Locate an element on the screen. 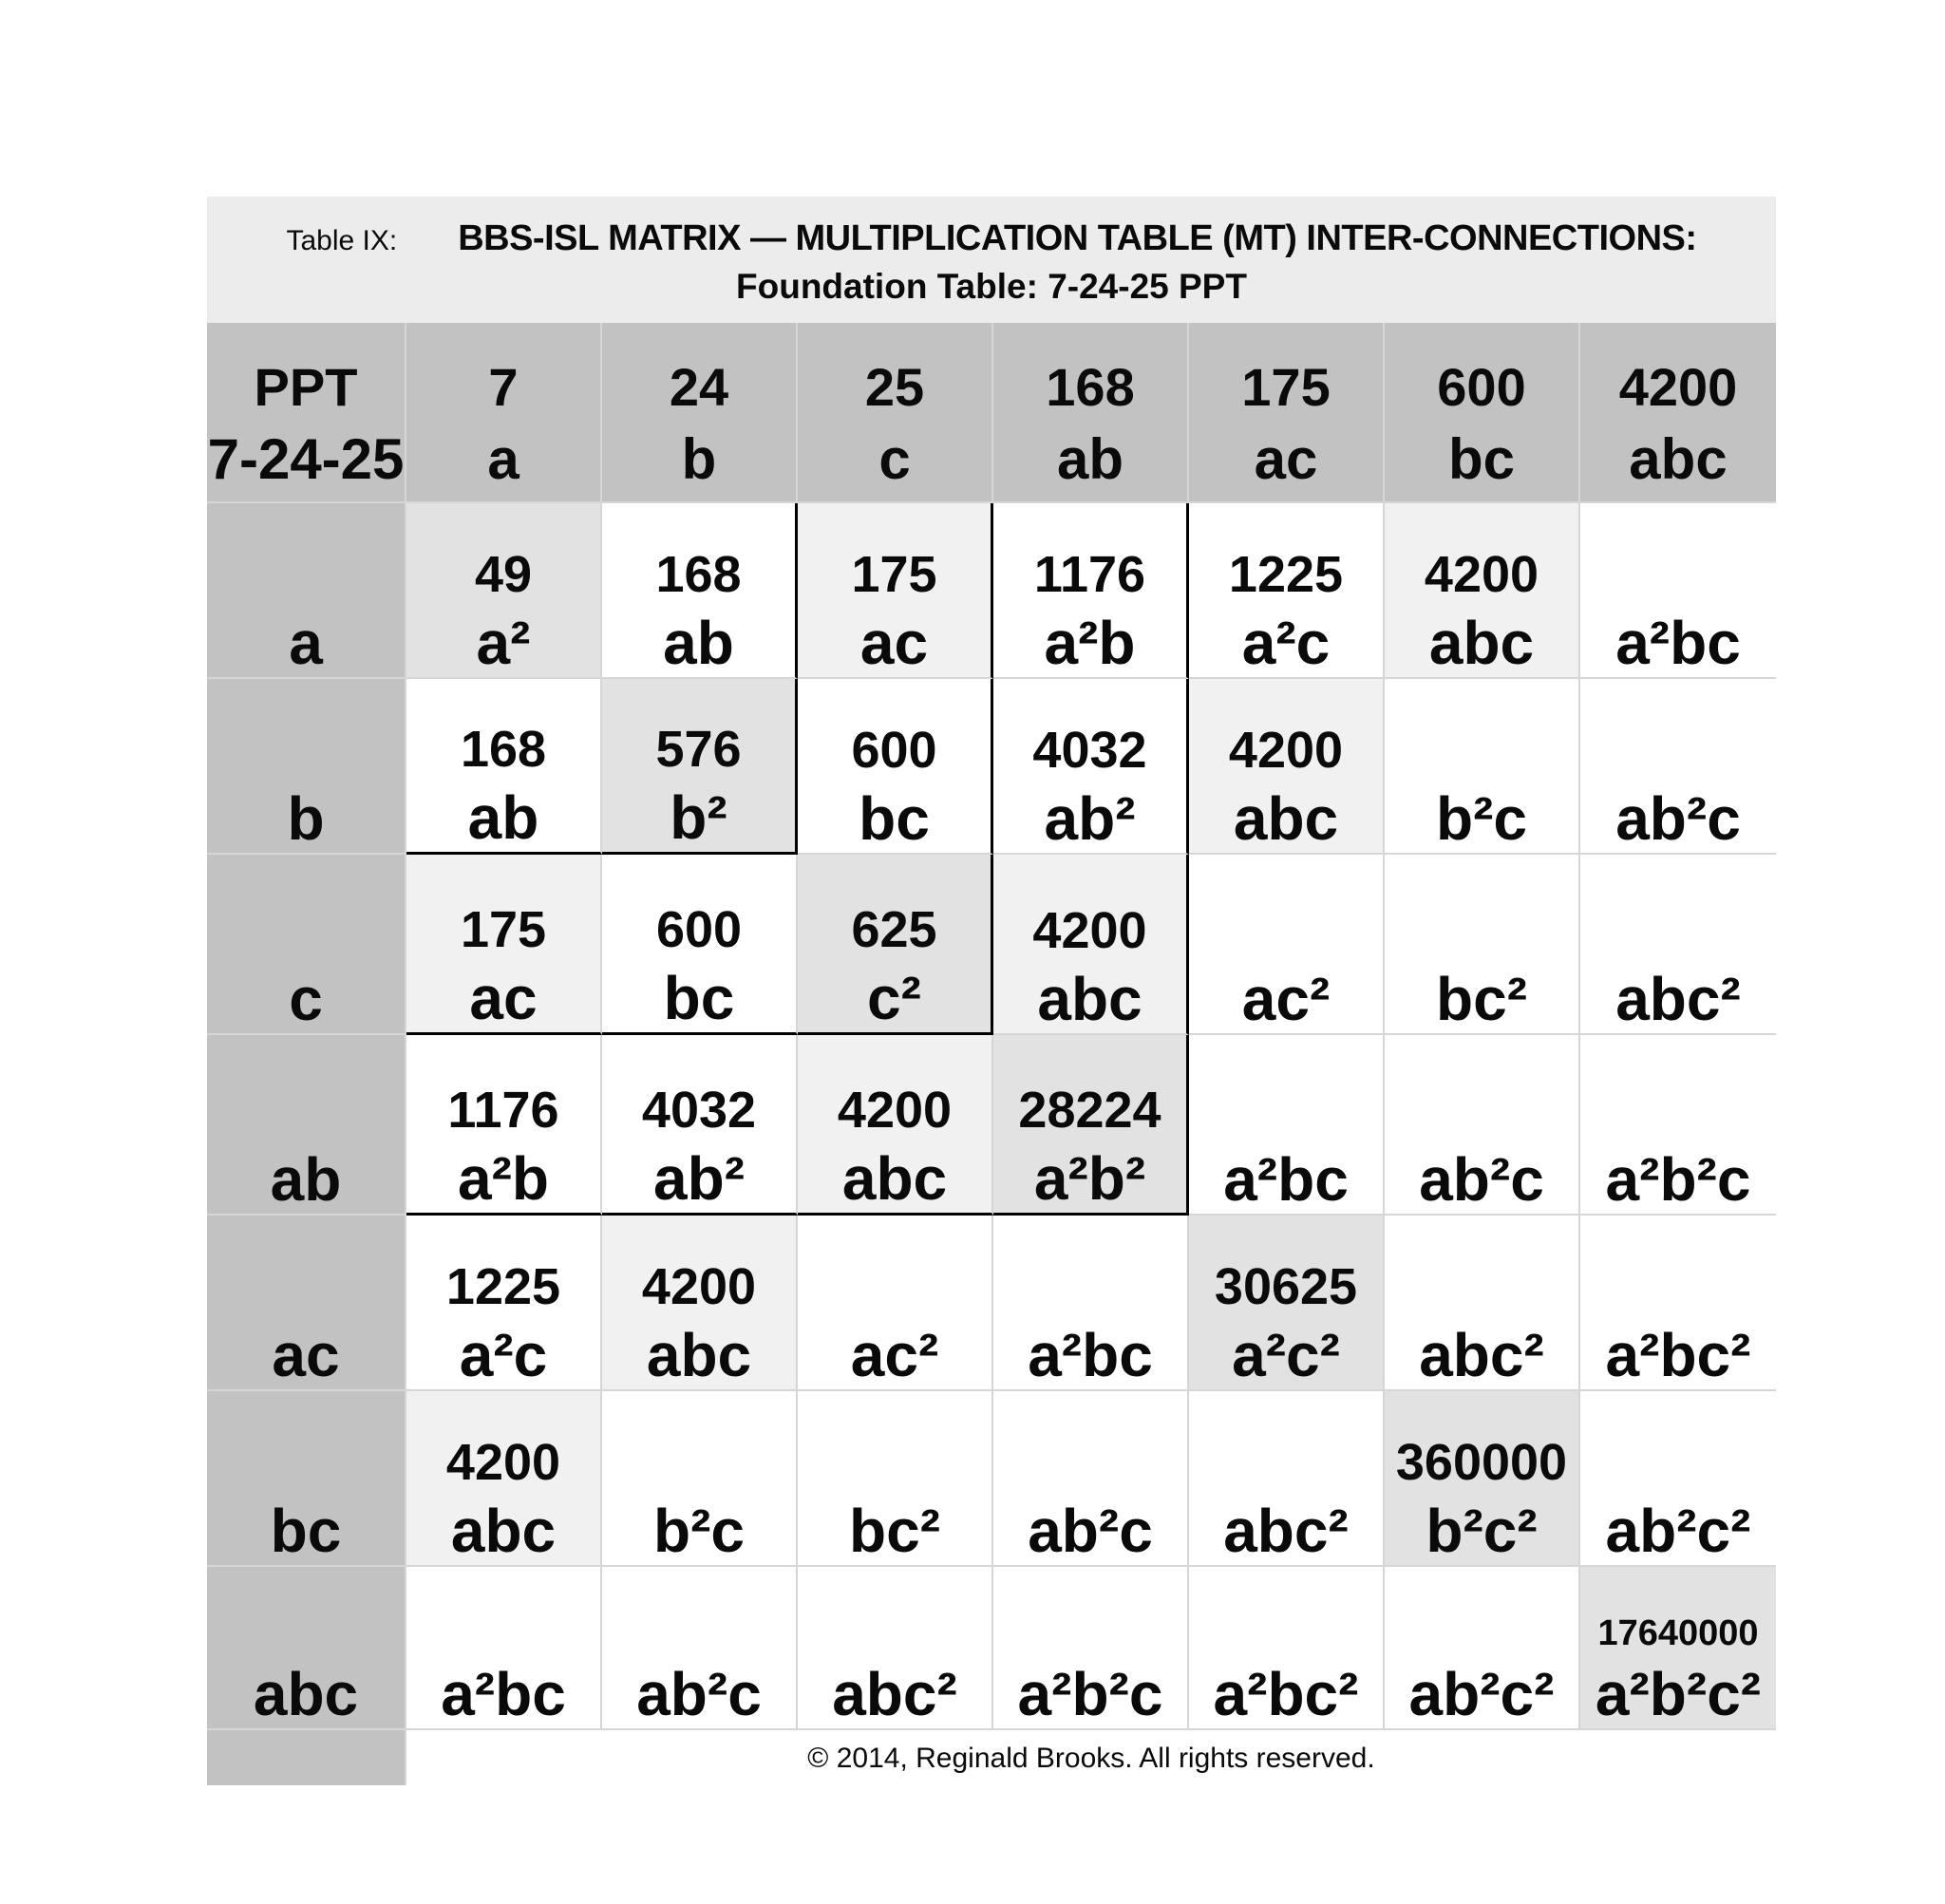 Image resolution: width=1945 pixels, height=1904 pixels. corner-header: PPT 7-24-25 is located at coordinates (306, 413).